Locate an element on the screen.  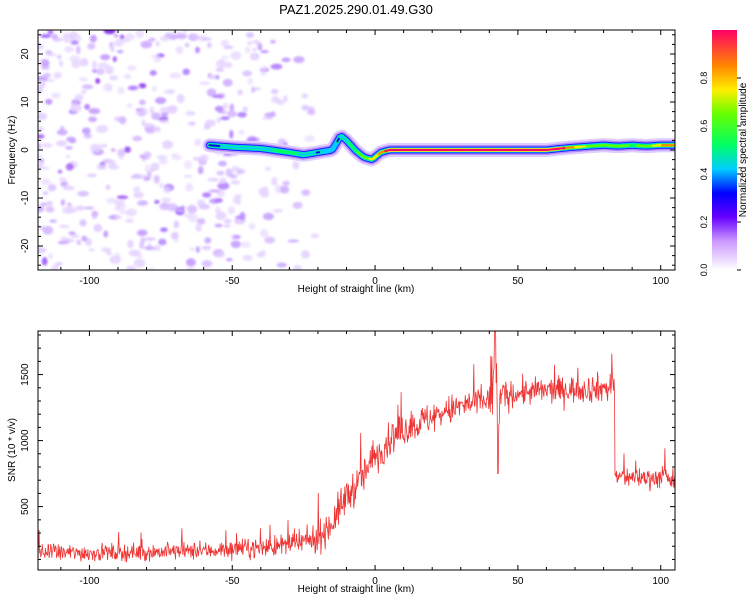
colorbar-gradient is located at coordinates (724, 150).